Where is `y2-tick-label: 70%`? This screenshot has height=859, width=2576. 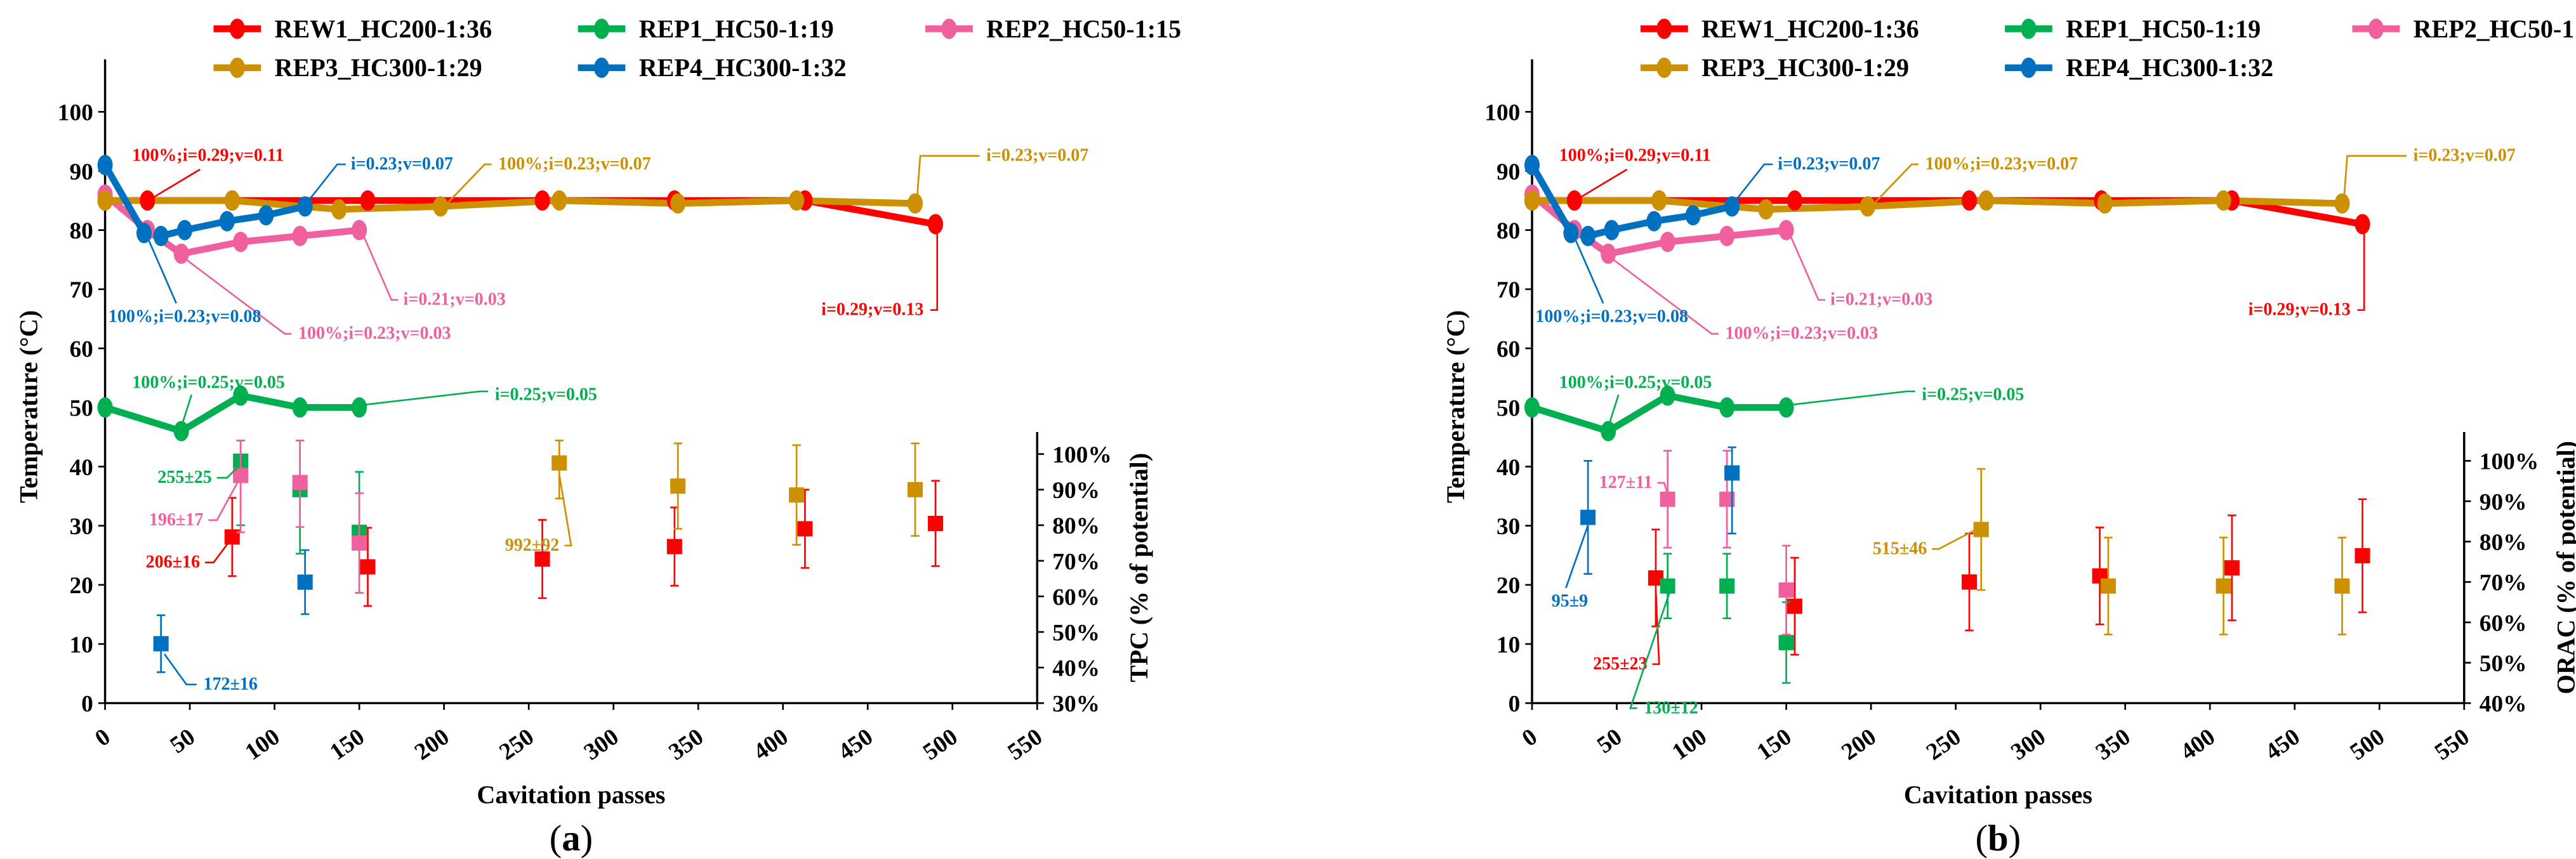 y2-tick-label: 70% is located at coordinates (1076, 562).